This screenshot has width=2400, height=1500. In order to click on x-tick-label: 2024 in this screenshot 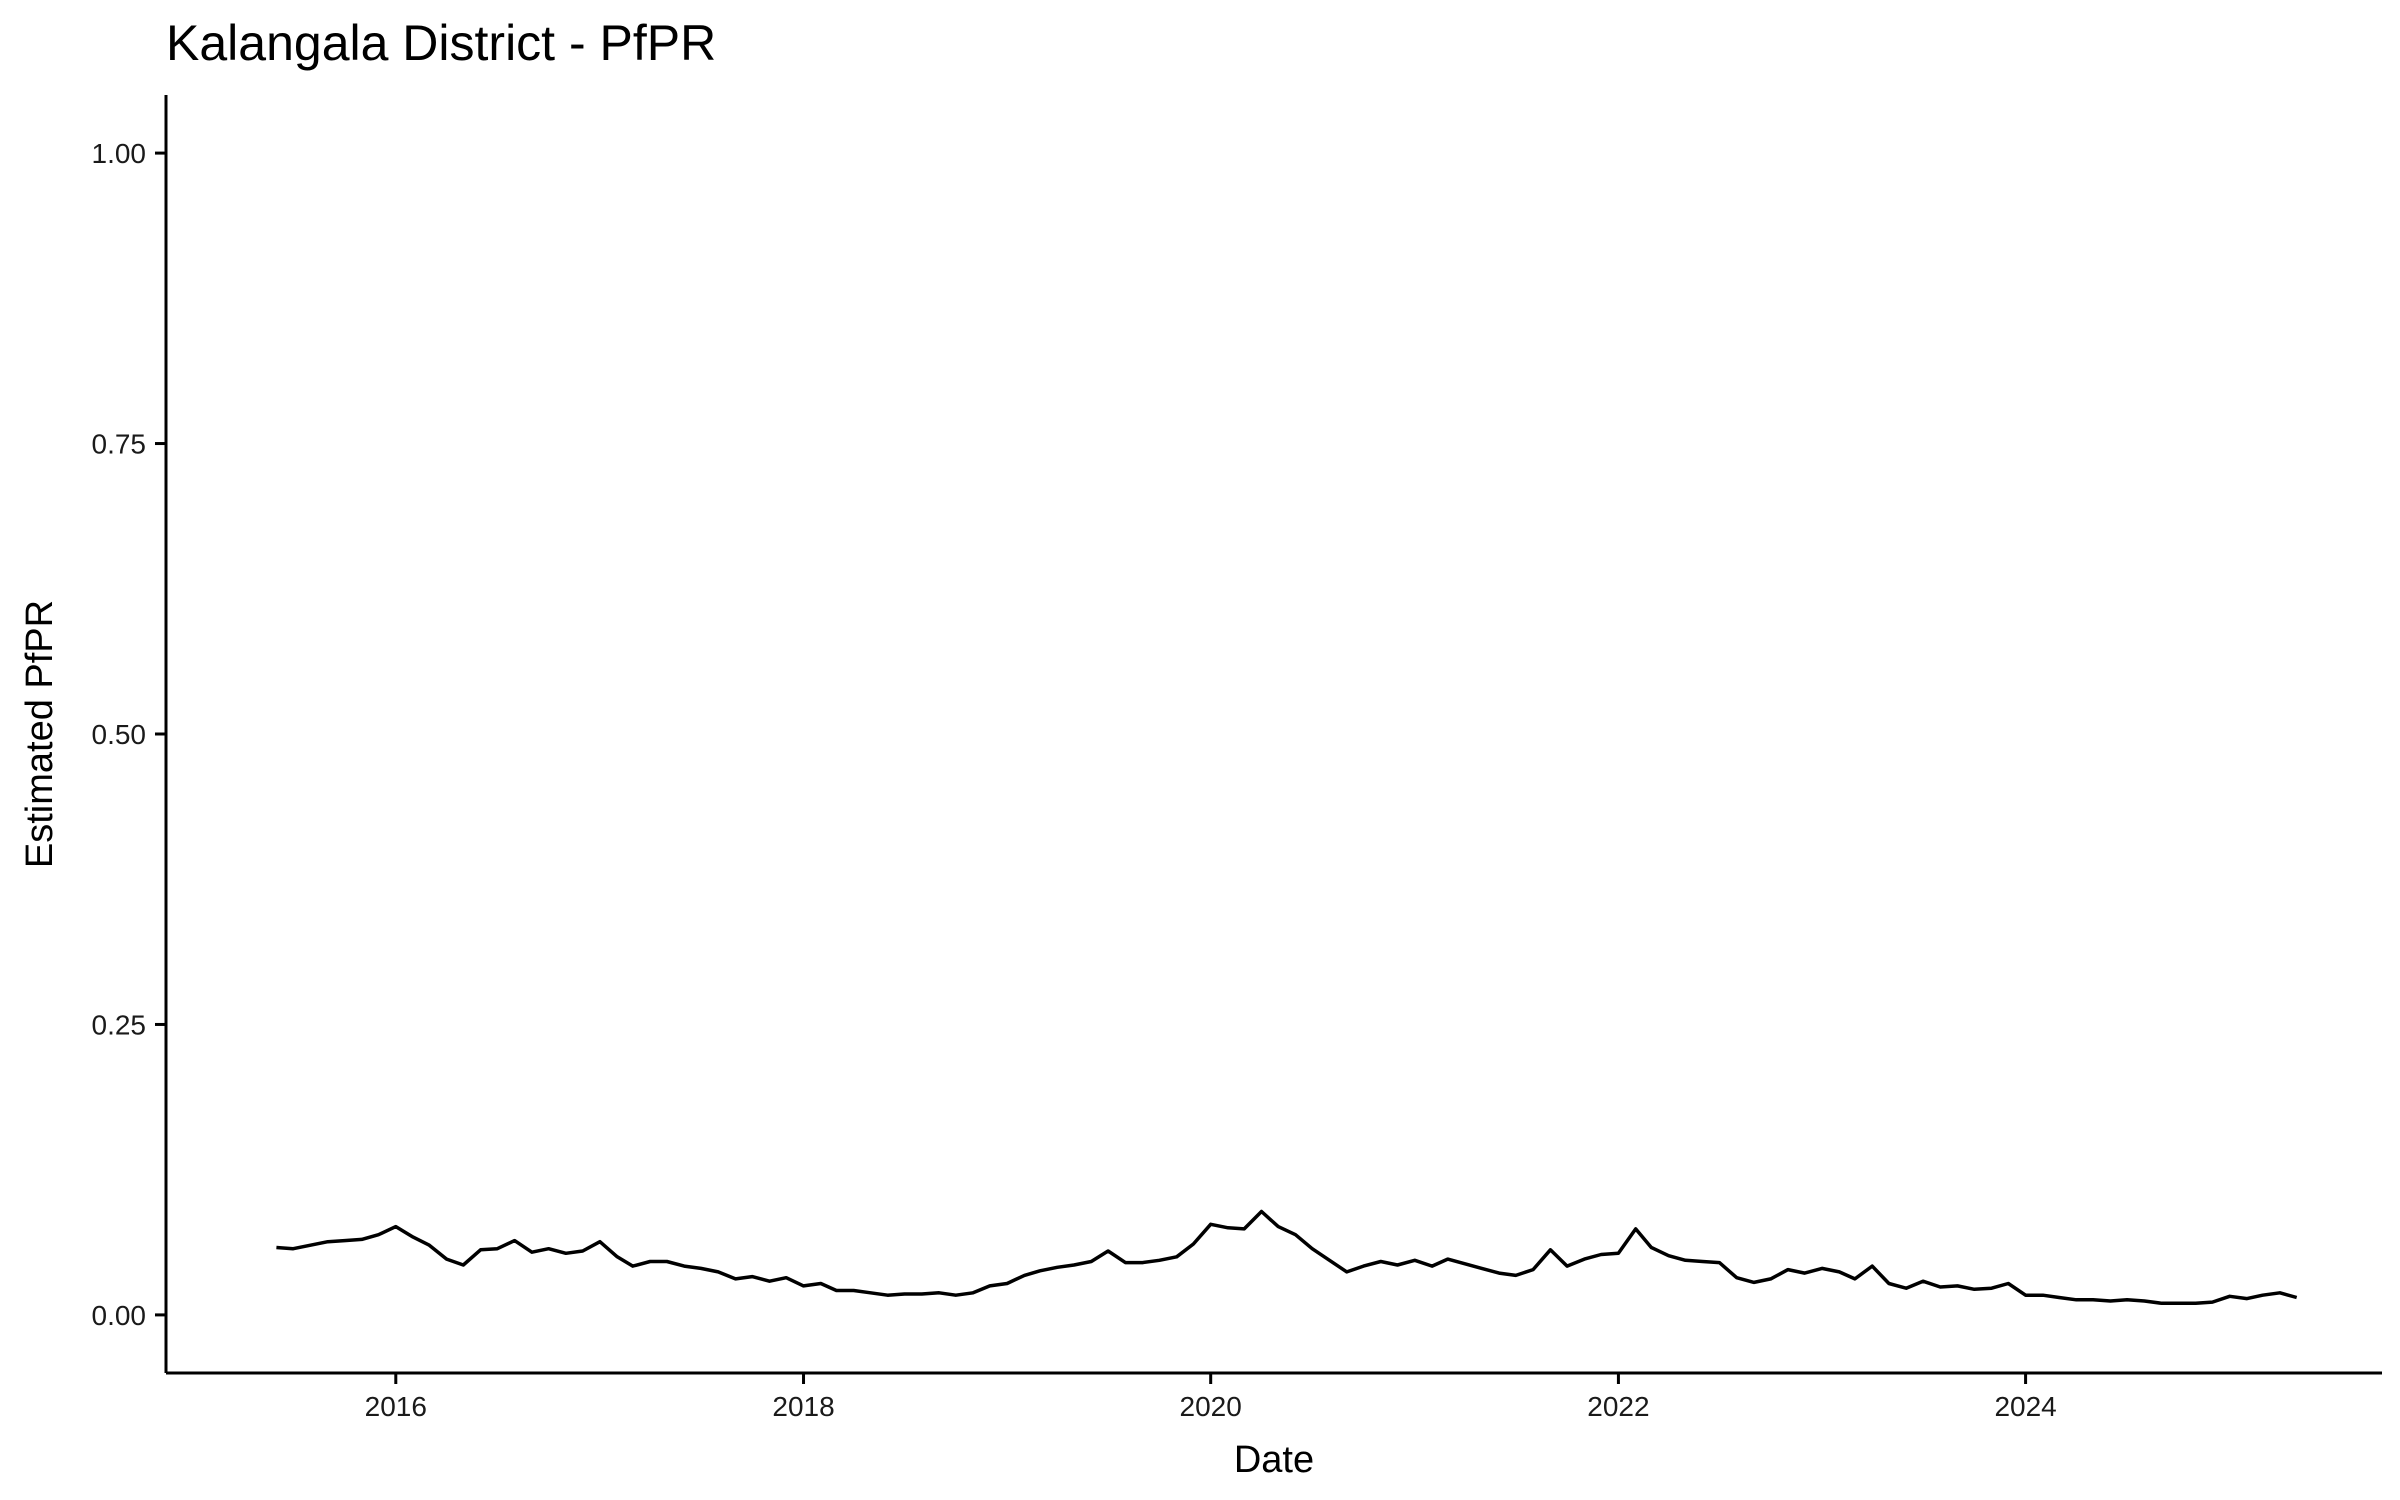, I will do `click(2025, 1406)`.